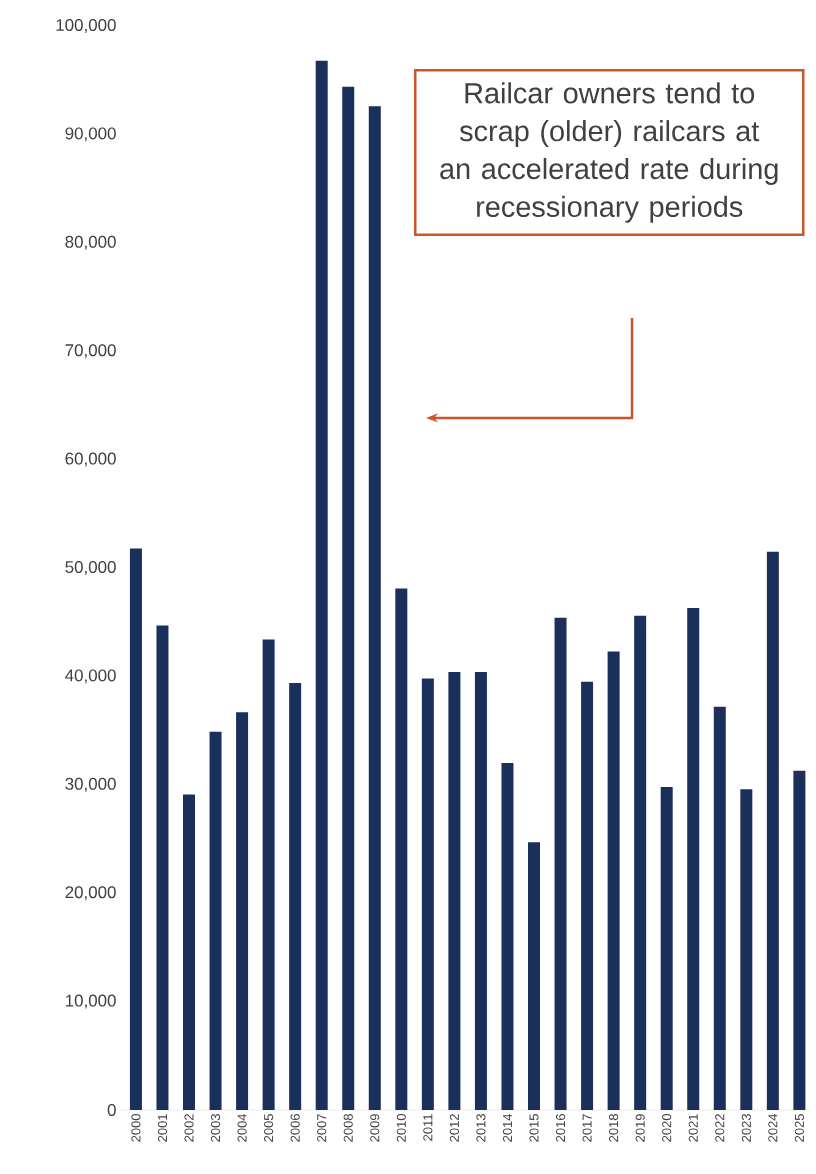 This screenshot has height=1174, width=816. Describe the element at coordinates (799, 1128) in the screenshot. I see `x-tick-label: 2025` at that location.